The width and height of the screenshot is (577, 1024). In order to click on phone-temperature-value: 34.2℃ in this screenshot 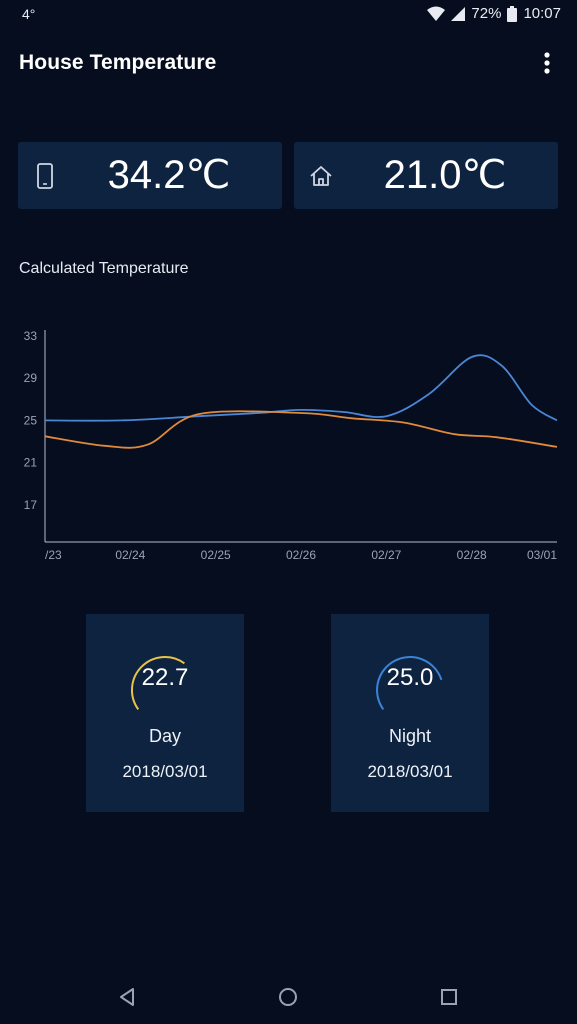, I will do `click(169, 175)`.